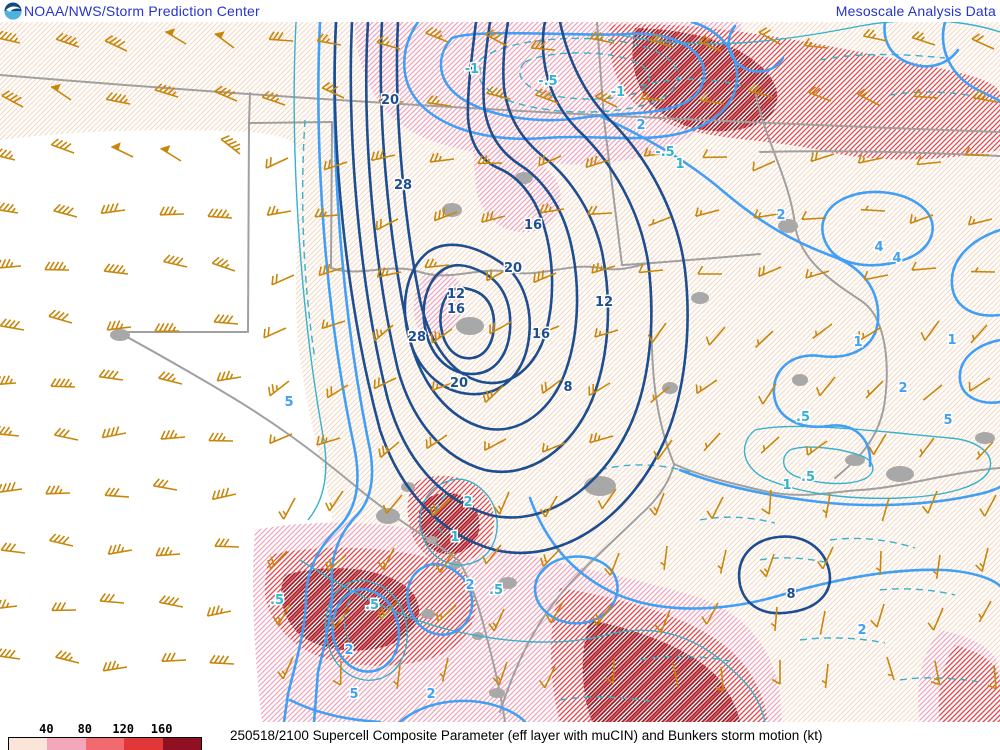 Image resolution: width=1000 pixels, height=750 pixels. I want to click on contour-label: 8, so click(790, 594).